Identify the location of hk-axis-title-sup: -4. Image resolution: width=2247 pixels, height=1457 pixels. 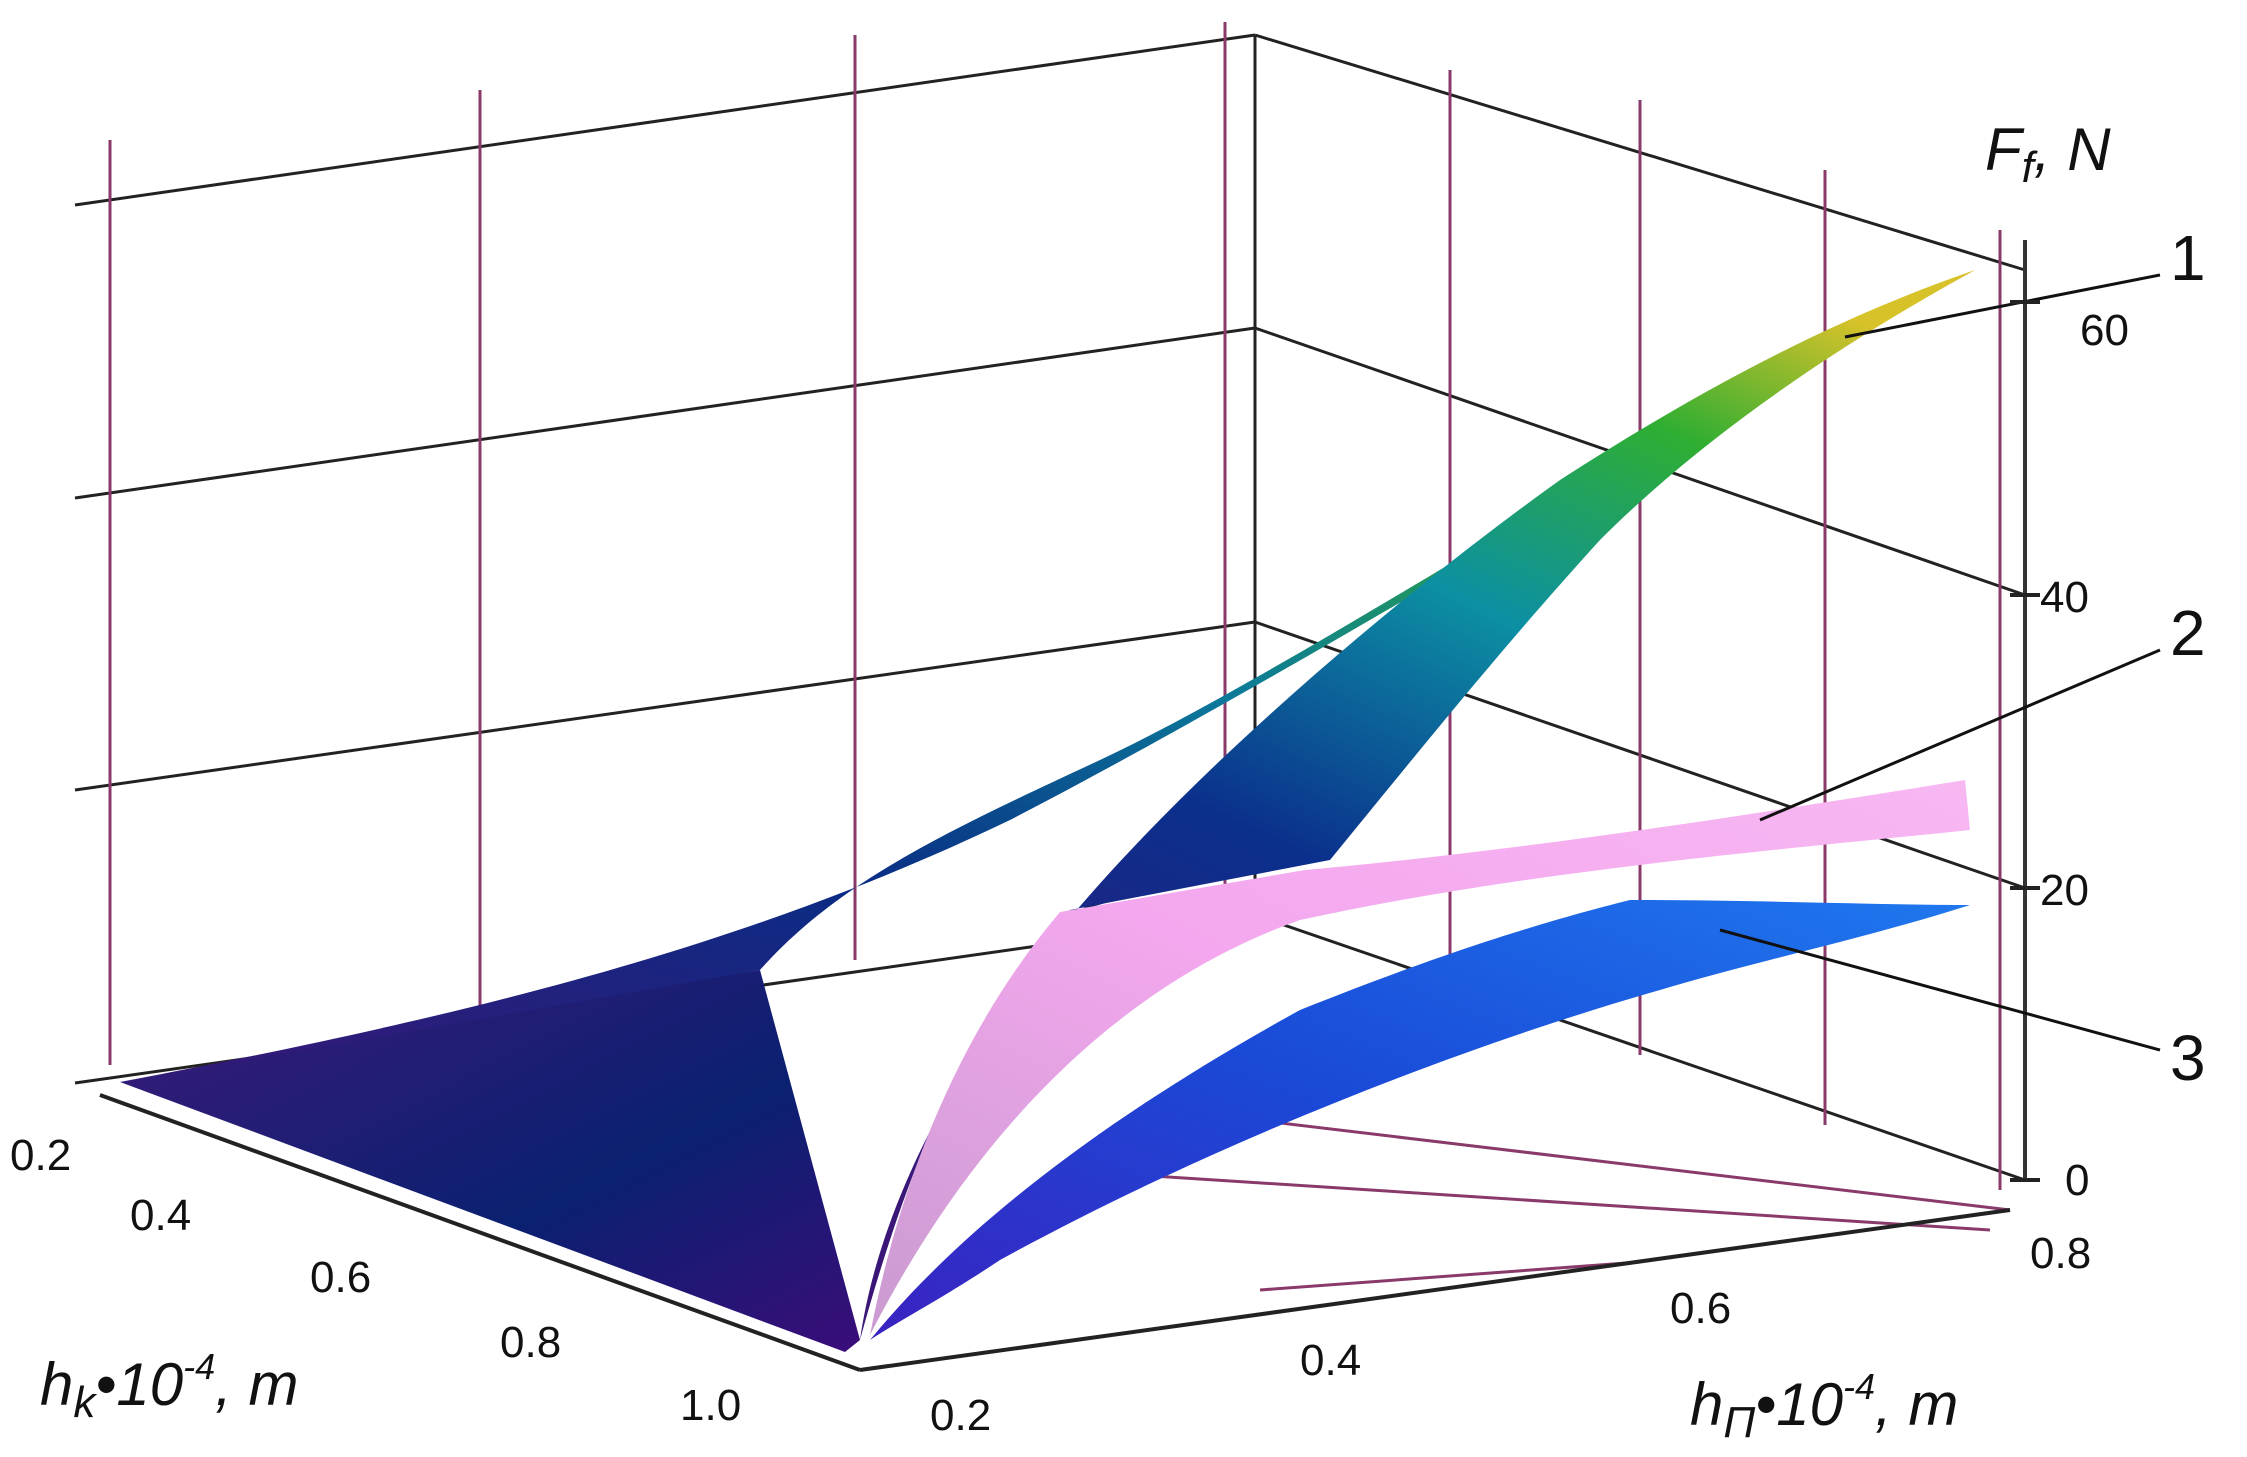
(199, 1366).